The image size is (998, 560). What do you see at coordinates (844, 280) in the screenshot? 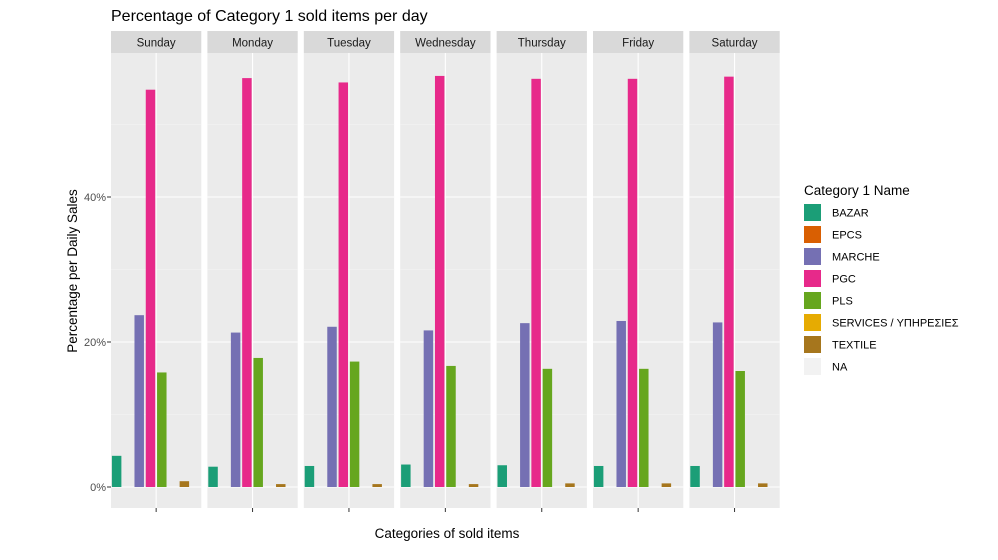
I see `legend-label: PGC` at bounding box center [844, 280].